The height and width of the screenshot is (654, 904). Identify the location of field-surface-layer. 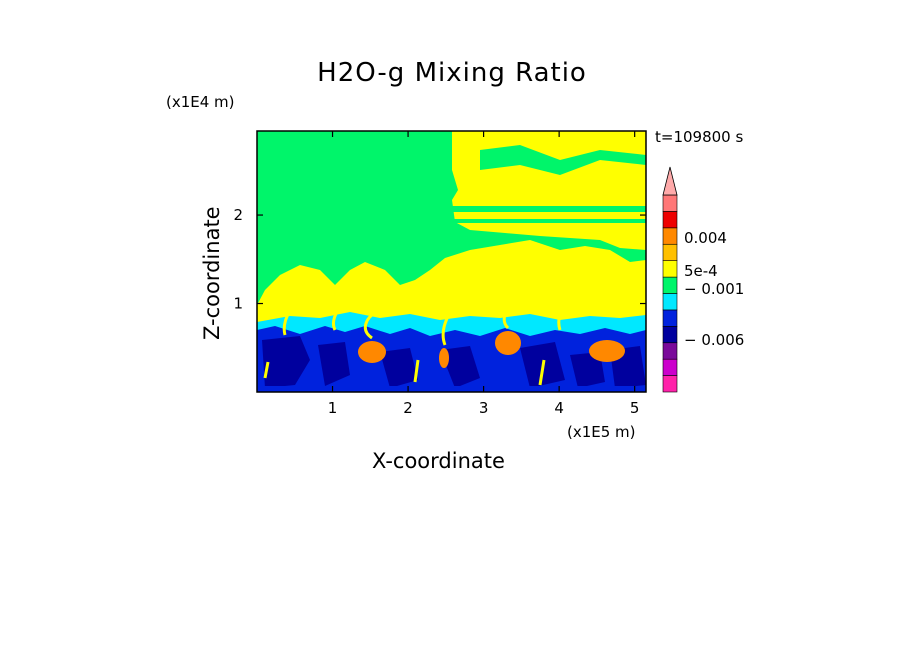
(451, 389).